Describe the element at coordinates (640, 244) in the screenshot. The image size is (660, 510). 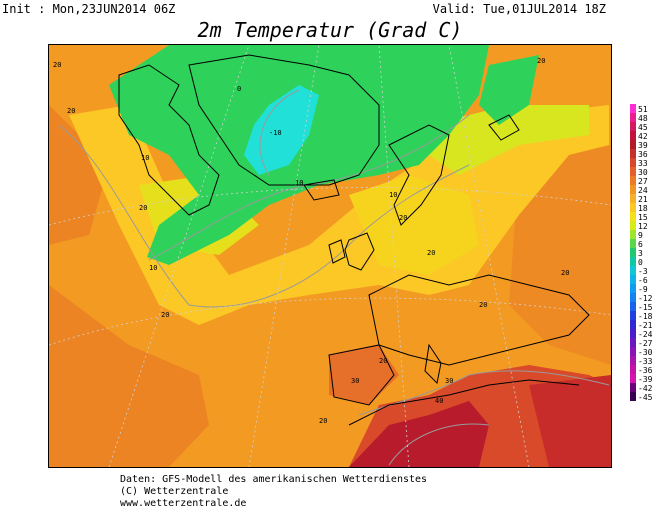
I see `legend-label: 6` at that location.